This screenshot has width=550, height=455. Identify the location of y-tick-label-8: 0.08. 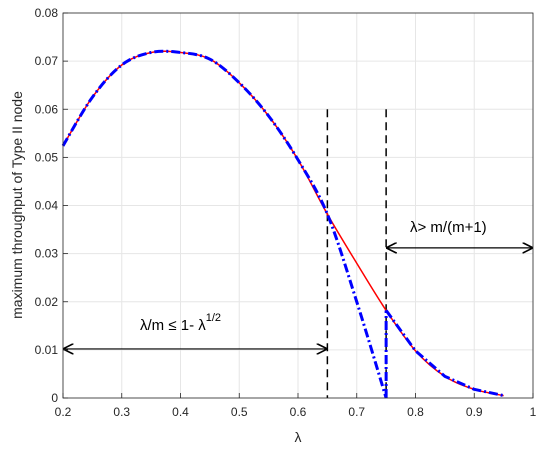
(47, 13).